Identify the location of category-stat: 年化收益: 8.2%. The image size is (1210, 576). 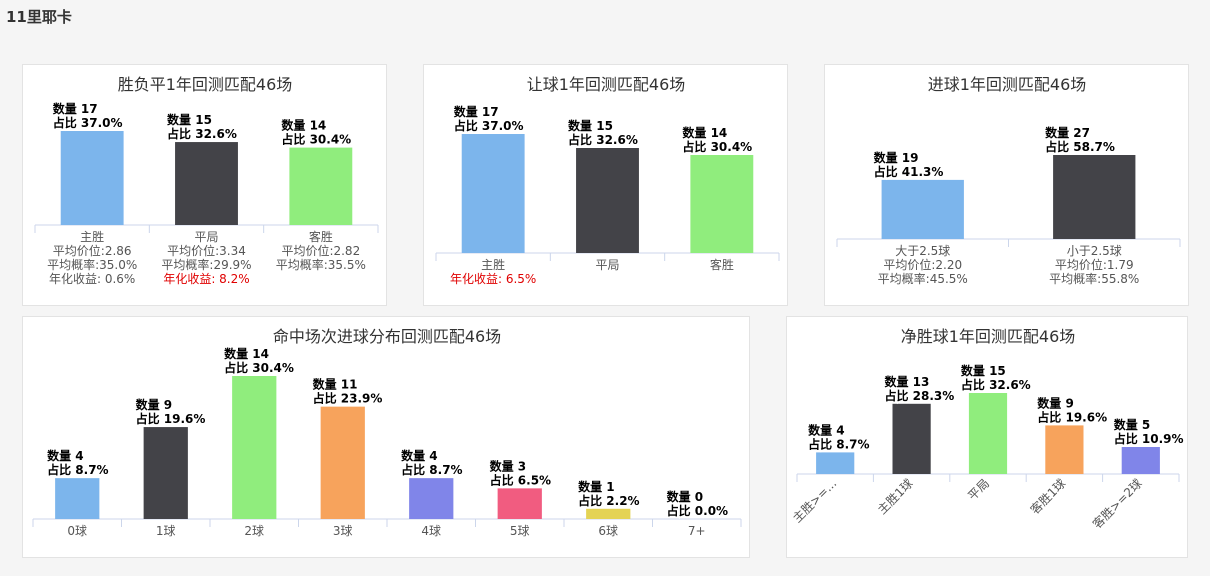
(206, 279).